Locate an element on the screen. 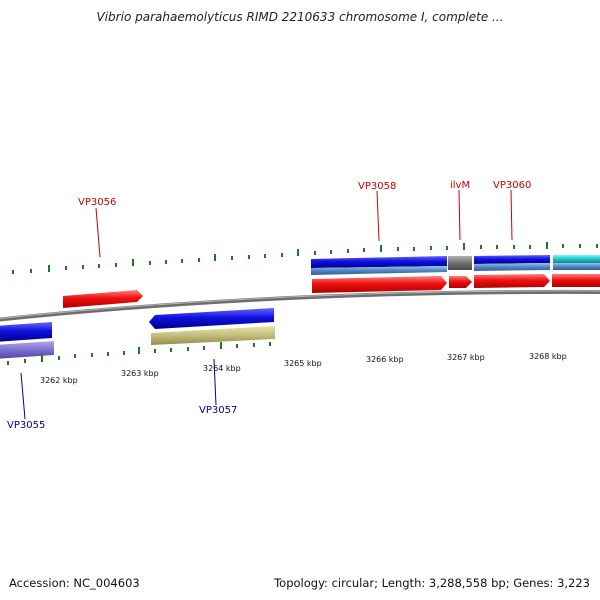 This screenshot has height=600, width=600. tick-label-3268: 3268 kbp is located at coordinates (548, 356).